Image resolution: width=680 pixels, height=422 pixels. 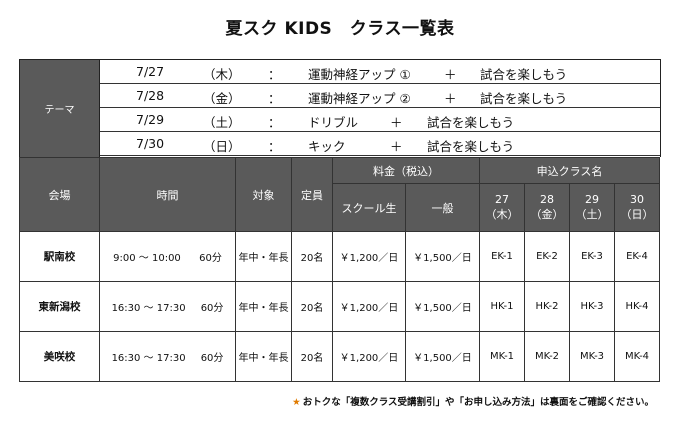 I want to click on header-date: 29, so click(x=592, y=199).